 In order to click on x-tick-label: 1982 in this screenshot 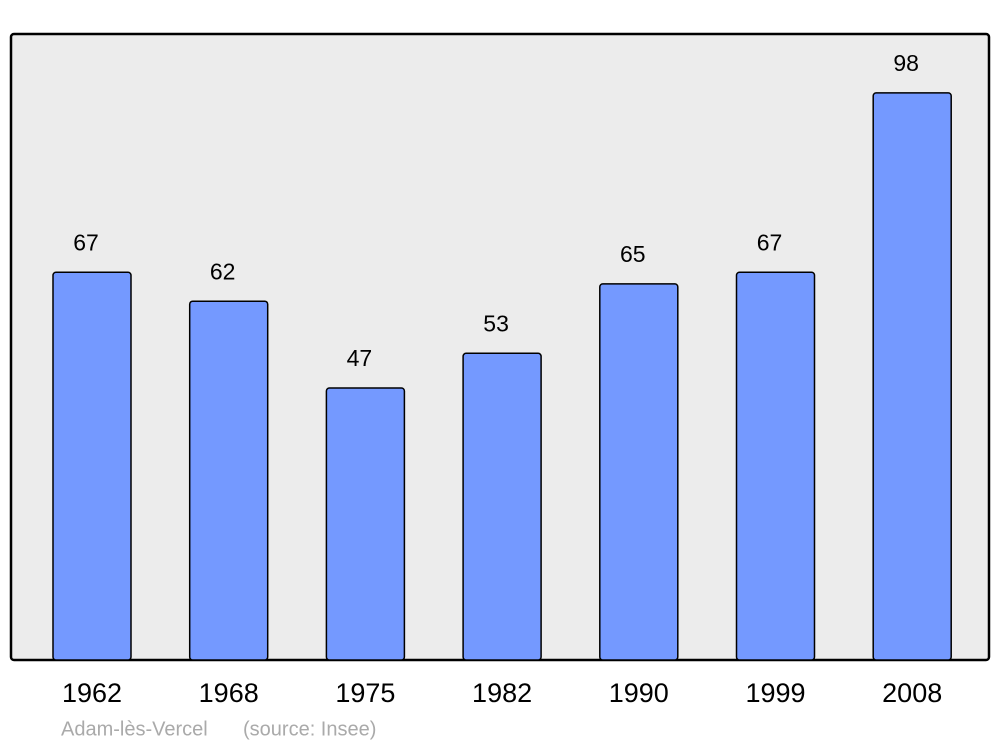, I will do `click(502, 693)`.